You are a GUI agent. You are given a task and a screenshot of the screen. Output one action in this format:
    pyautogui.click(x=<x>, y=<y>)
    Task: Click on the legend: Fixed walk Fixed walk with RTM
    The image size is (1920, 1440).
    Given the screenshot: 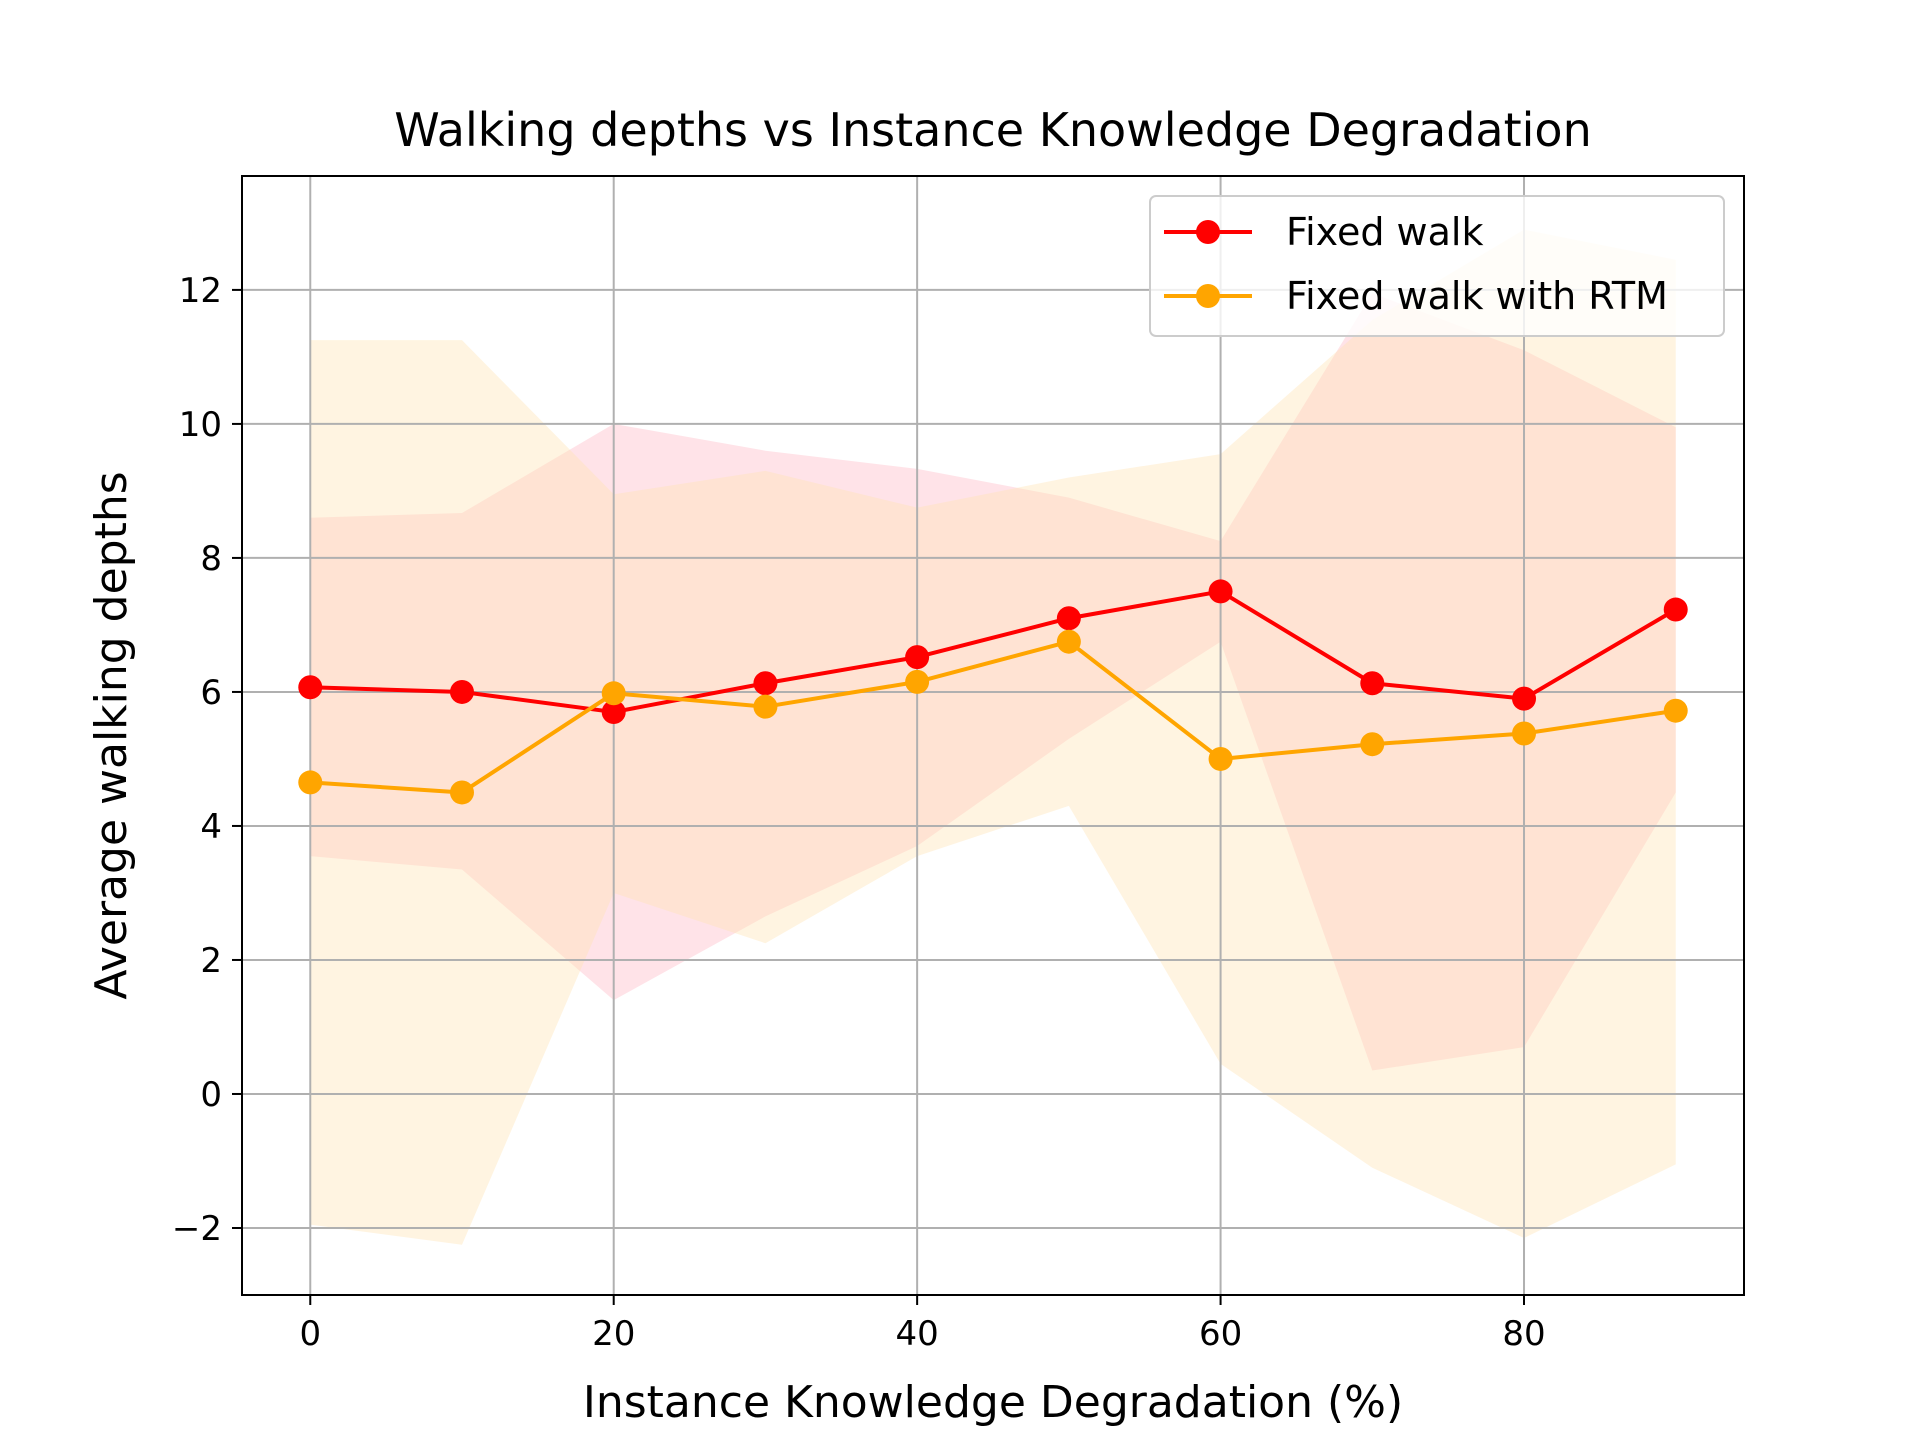 What is the action you would take?
    pyautogui.click(x=1437, y=266)
    